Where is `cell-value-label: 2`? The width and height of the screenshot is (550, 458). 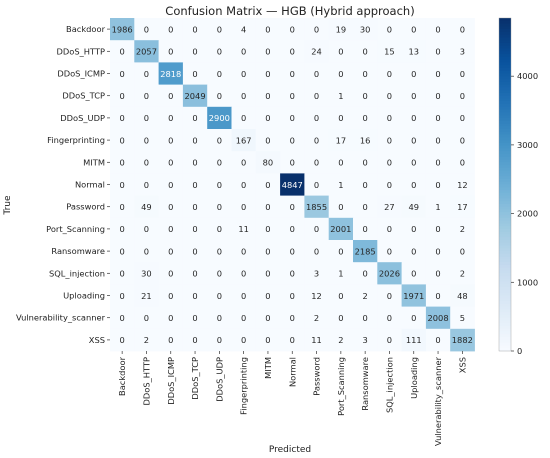
cell-value-label: 2 is located at coordinates (316, 318).